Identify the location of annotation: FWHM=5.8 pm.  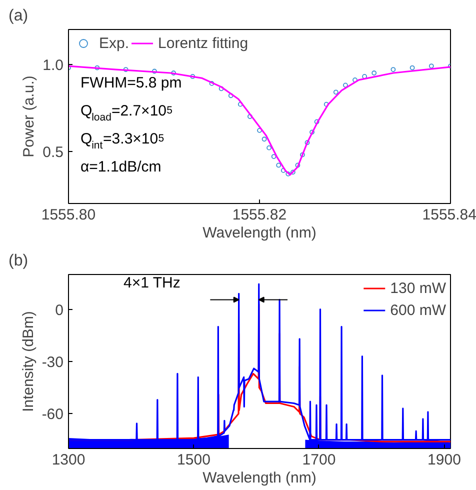
(131, 83).